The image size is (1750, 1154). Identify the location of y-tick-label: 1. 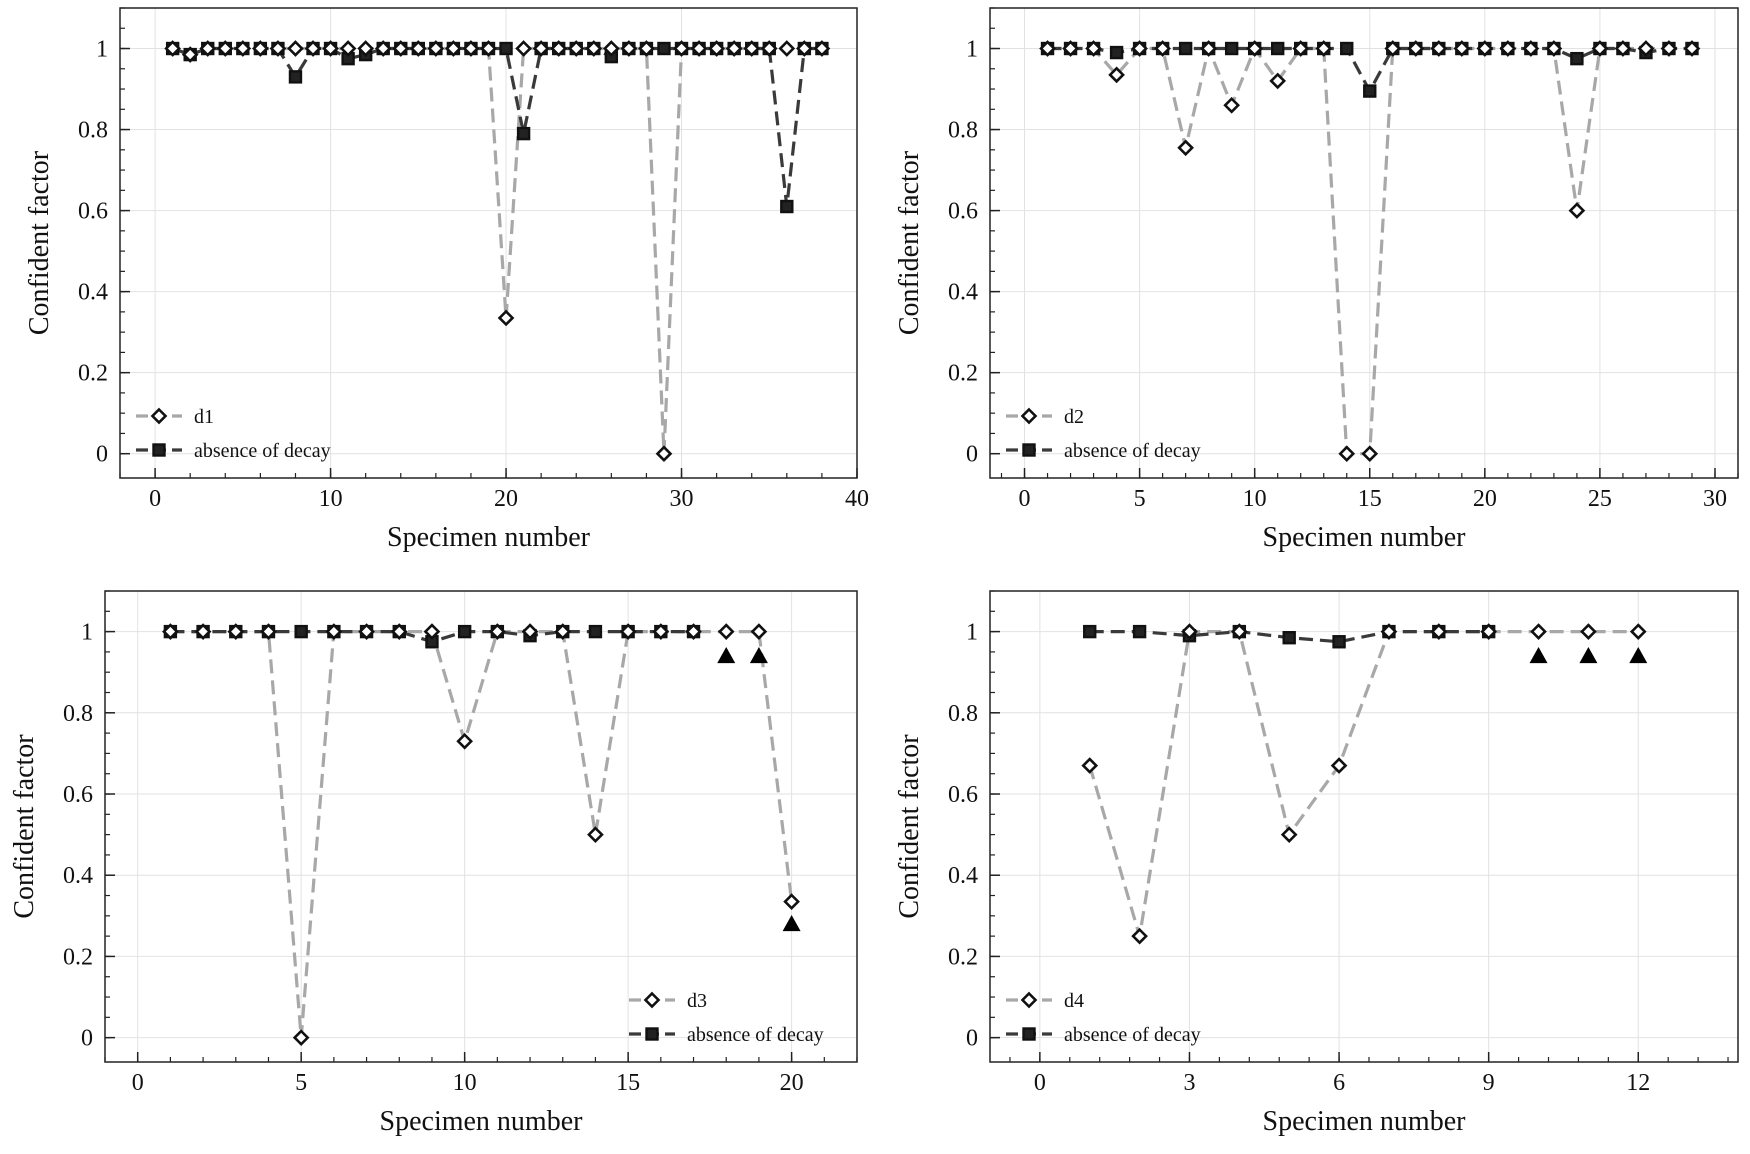
(102, 50).